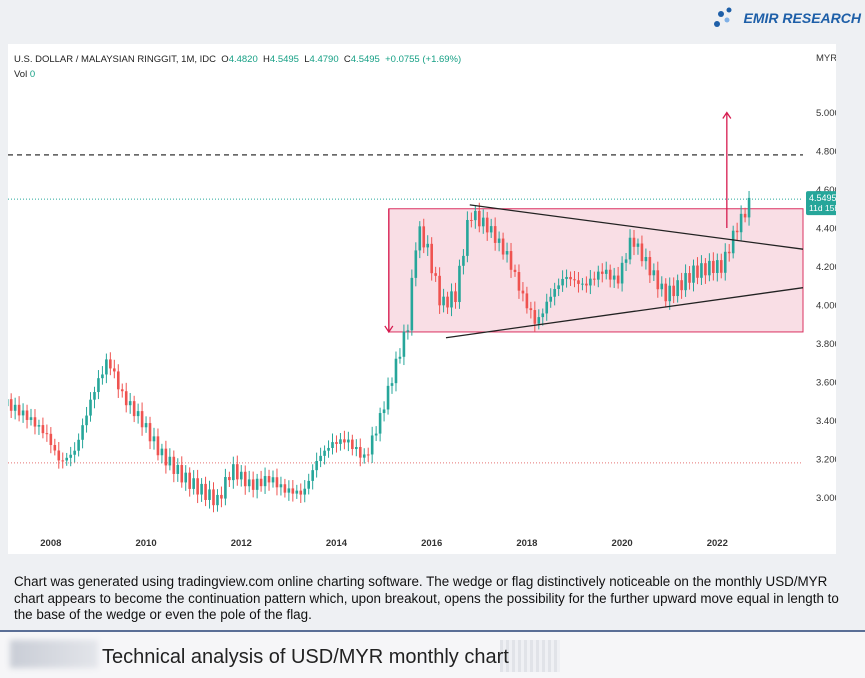 This screenshot has height=678, width=865. I want to click on price-tag-value: 4.5495, so click(822, 198).